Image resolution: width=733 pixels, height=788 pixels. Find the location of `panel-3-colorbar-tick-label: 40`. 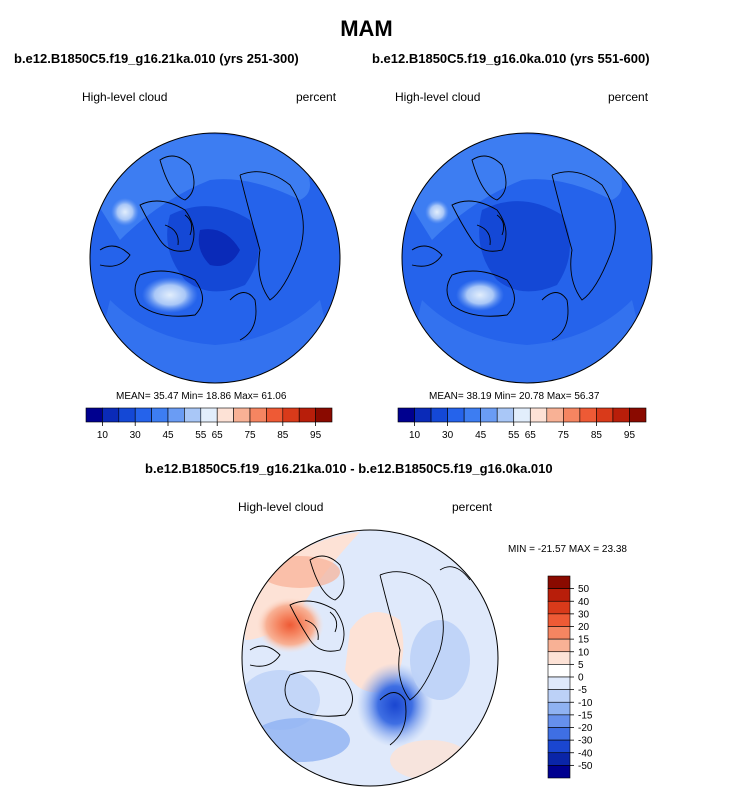

panel-3-colorbar-tick-label: 40 is located at coordinates (584, 602).